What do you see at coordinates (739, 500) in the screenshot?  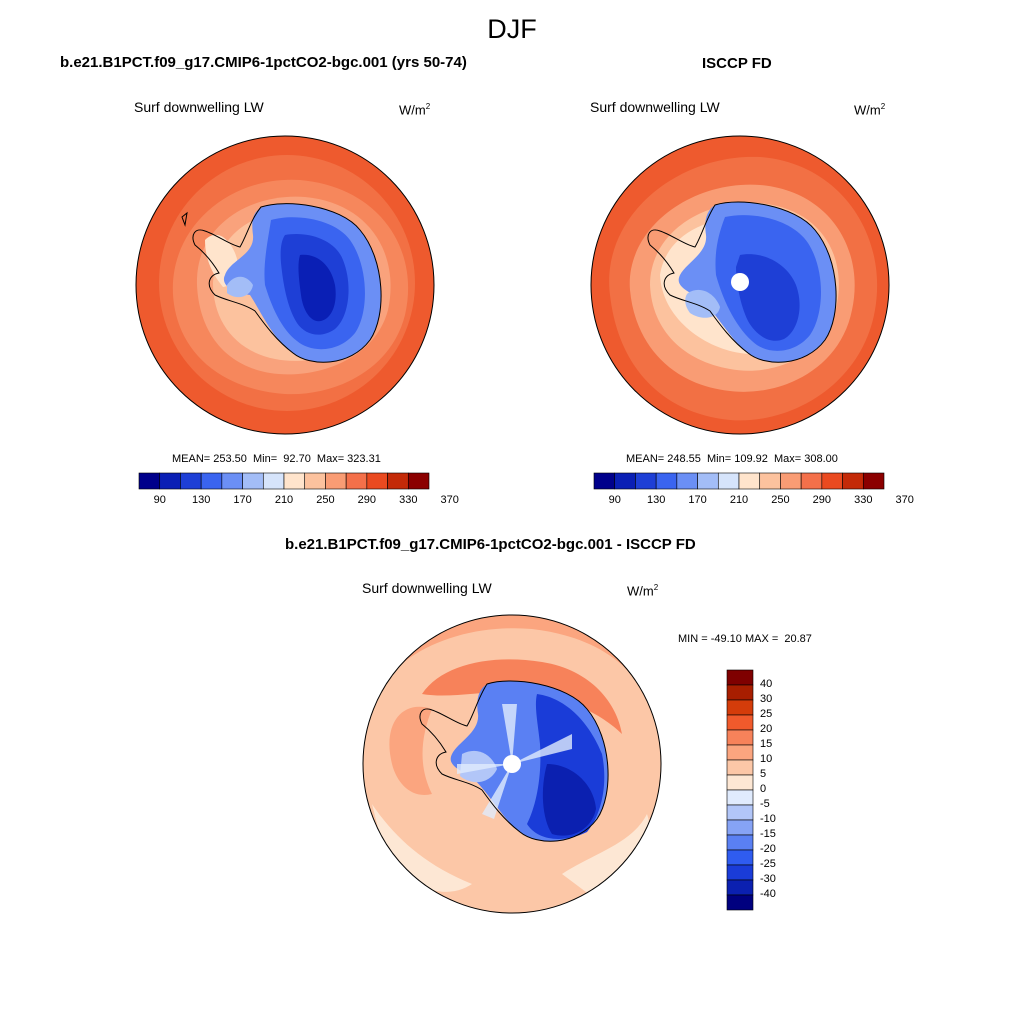 I see `obs-colorbar-tick-label: 210` at bounding box center [739, 500].